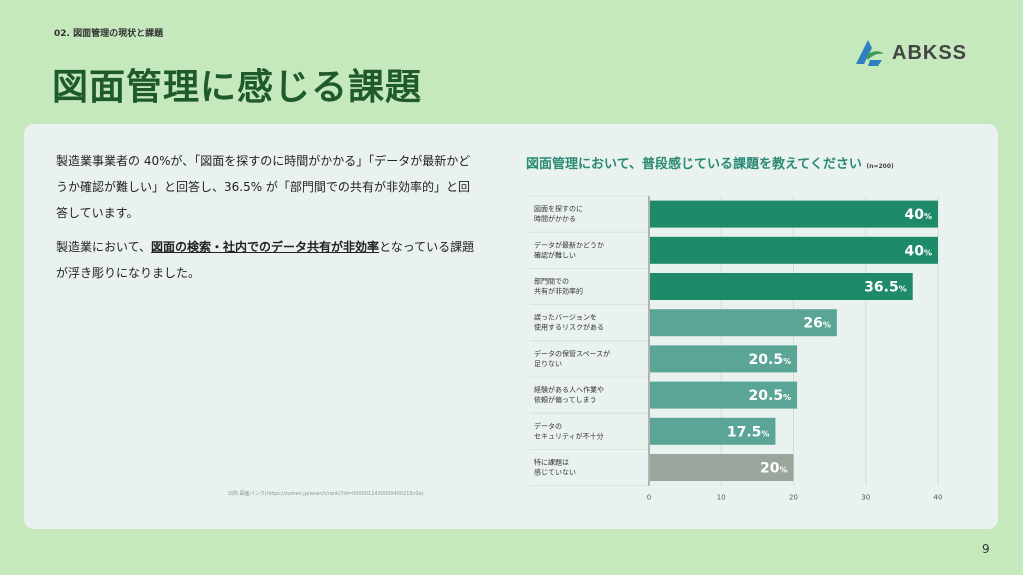 The width and height of the screenshot is (1023, 575). Describe the element at coordinates (649, 498) in the screenshot. I see `x-tick-label: 0` at that location.